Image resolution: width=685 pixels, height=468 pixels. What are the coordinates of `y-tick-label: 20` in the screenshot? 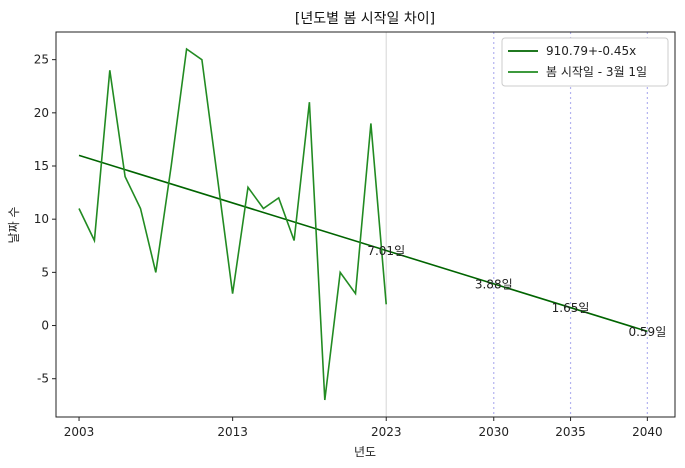 It's located at (41, 113).